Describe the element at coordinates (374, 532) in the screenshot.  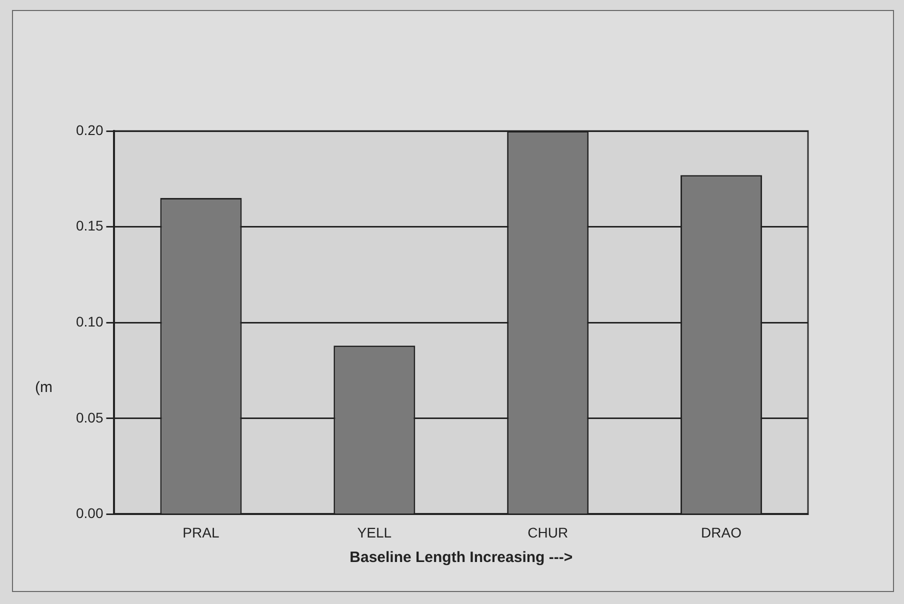
I see `x-tick-label: YELL` at that location.